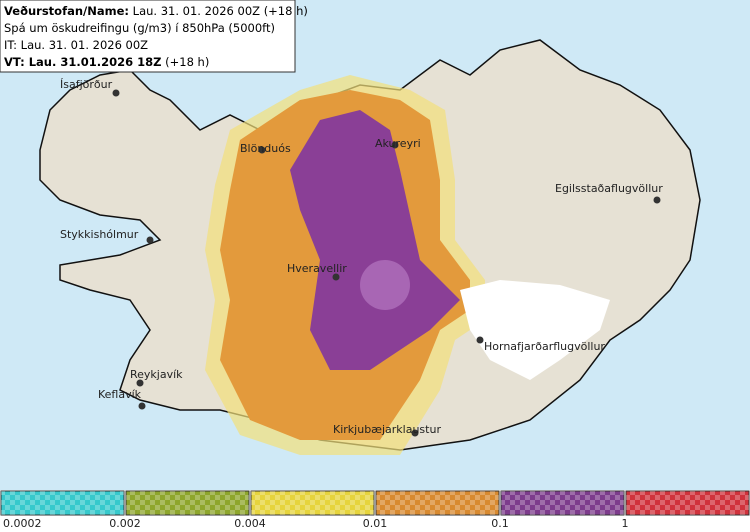  Describe the element at coordinates (625, 523) in the screenshot. I see `legend-label: 1` at that location.